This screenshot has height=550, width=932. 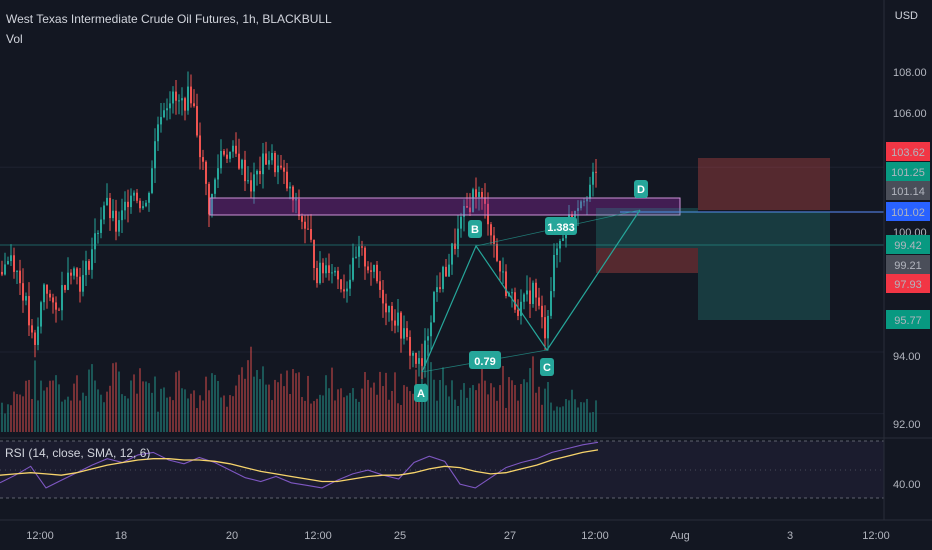 What do you see at coordinates (910, 73) in the screenshot?
I see `price-axis-tick: 108.00` at bounding box center [910, 73].